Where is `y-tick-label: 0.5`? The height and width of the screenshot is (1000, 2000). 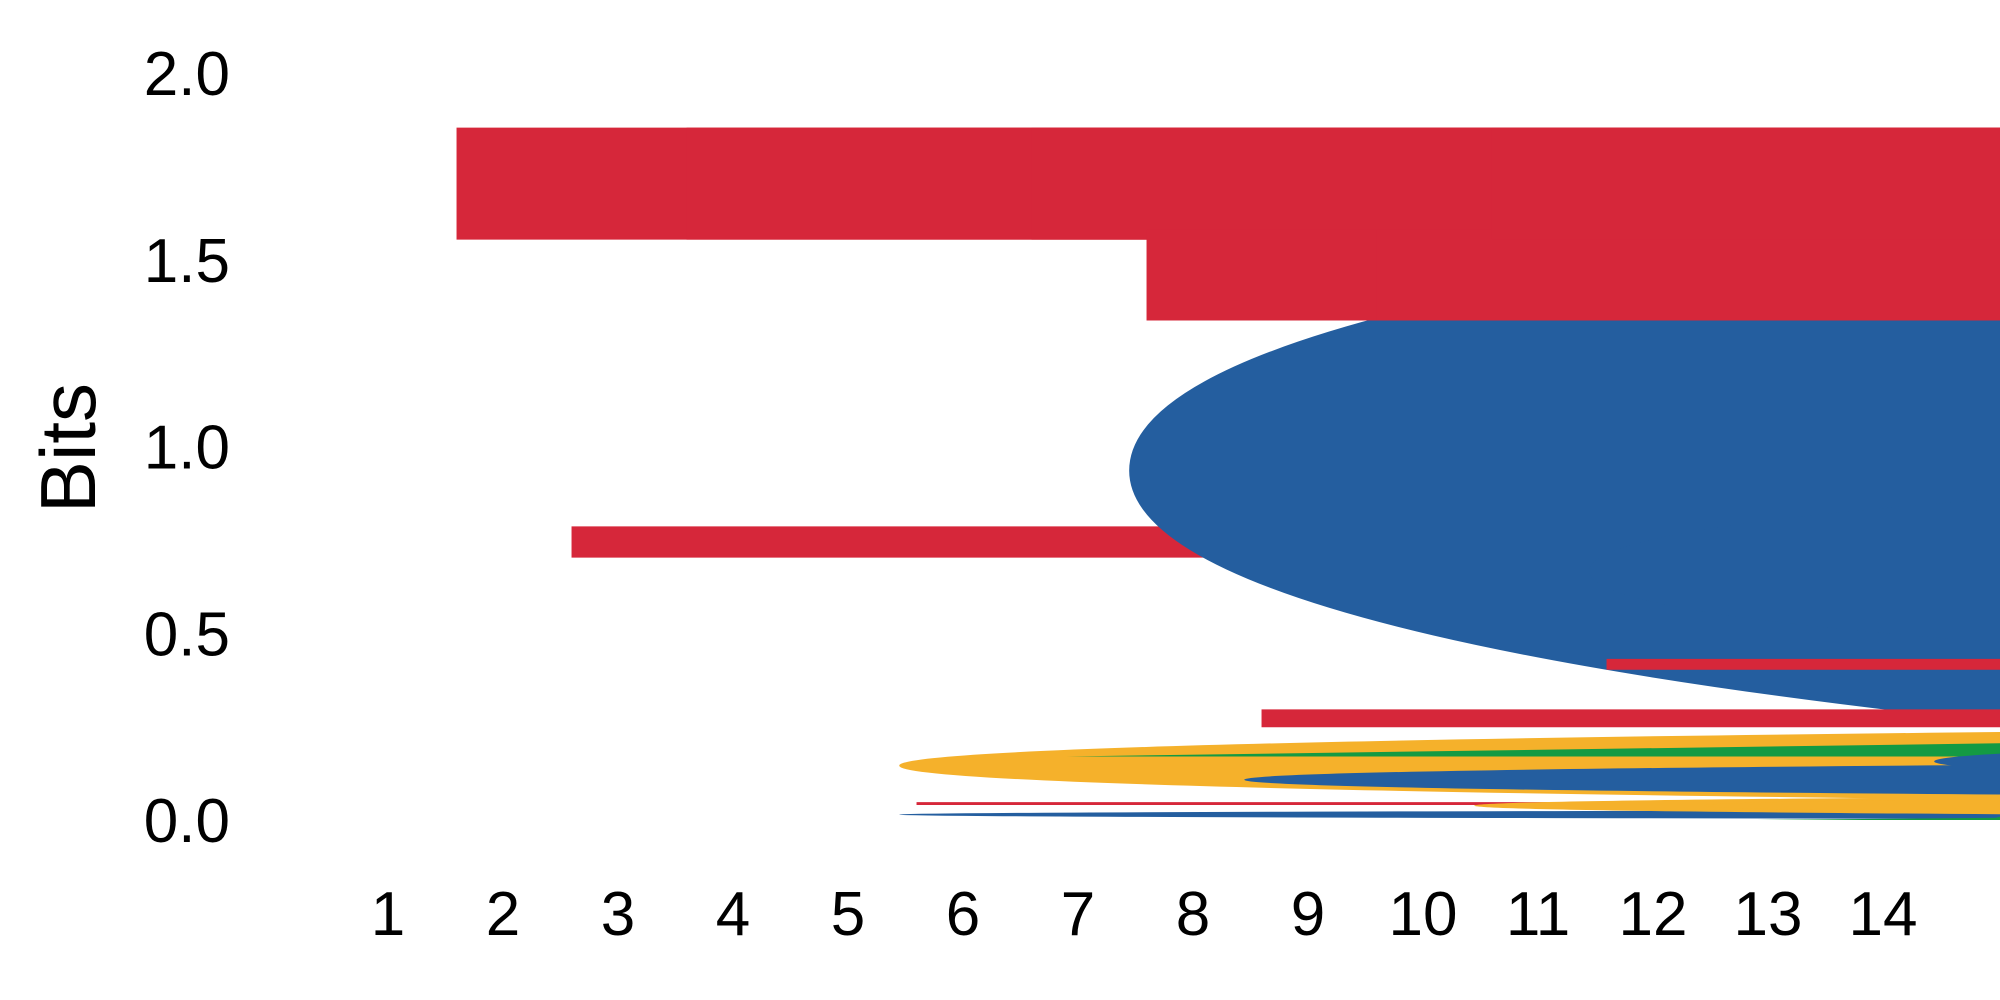 y-tick-label: 0.5 is located at coordinates (187, 634).